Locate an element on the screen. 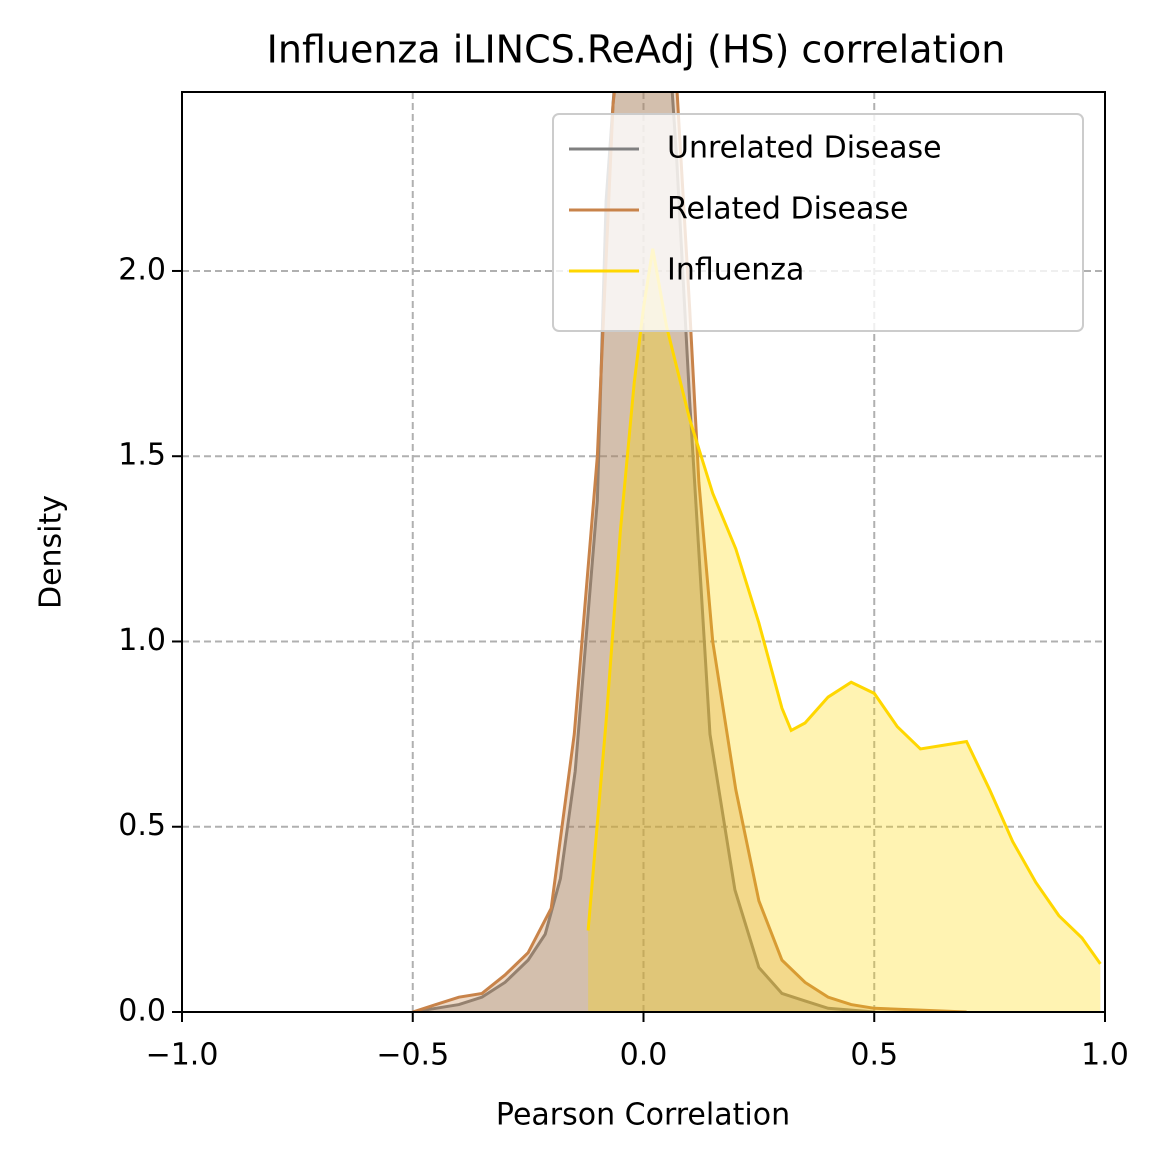 The height and width of the screenshot is (1168, 1167). x-tick-label: 1.0 is located at coordinates (1105, 1055).